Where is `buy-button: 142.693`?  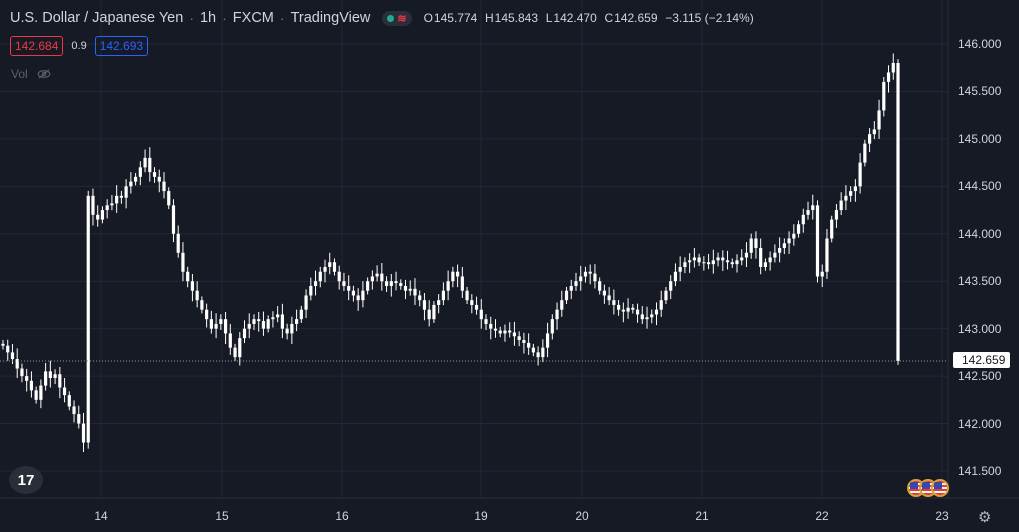 buy-button: 142.693 is located at coordinates (121, 46).